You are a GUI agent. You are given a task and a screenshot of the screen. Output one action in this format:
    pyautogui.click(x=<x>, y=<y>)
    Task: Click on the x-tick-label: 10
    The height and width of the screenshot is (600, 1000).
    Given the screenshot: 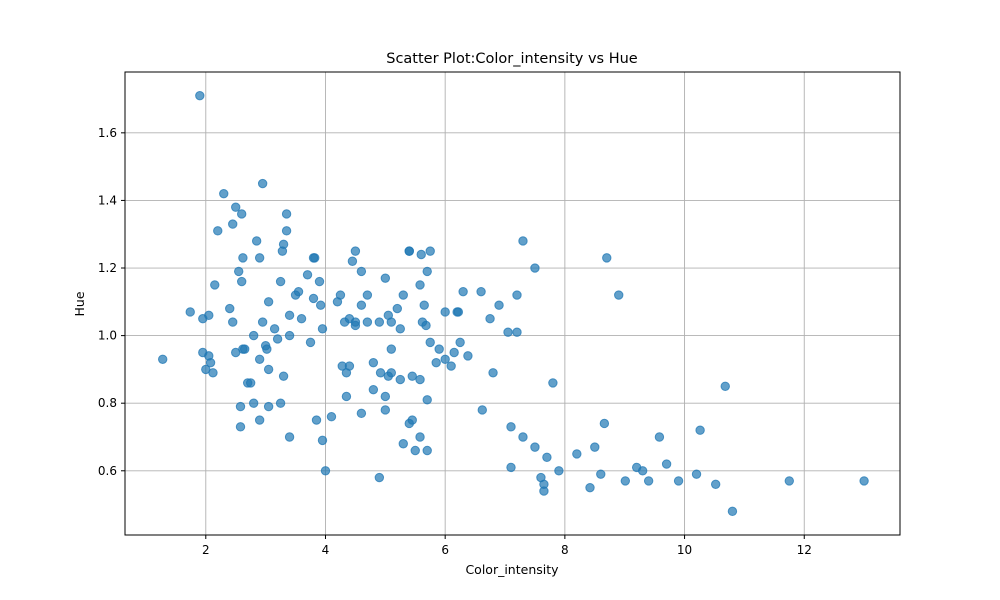 What is the action you would take?
    pyautogui.click(x=684, y=550)
    